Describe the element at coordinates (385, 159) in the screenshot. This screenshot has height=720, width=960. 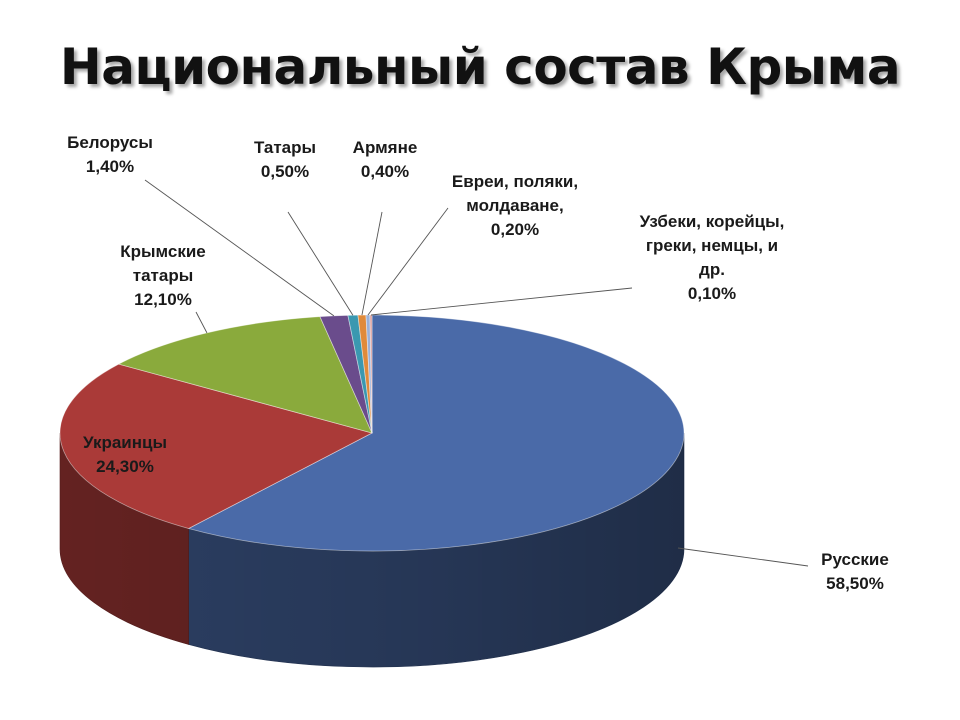
I see `label-armenians: Армяне 0,40%` at that location.